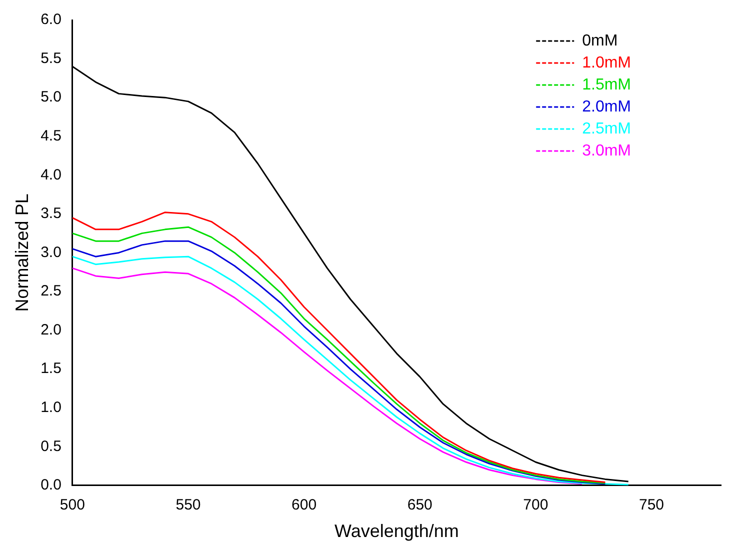 Image resolution: width=731 pixels, height=555 pixels. I want to click on y-tick-label: 1.0, so click(51, 407).